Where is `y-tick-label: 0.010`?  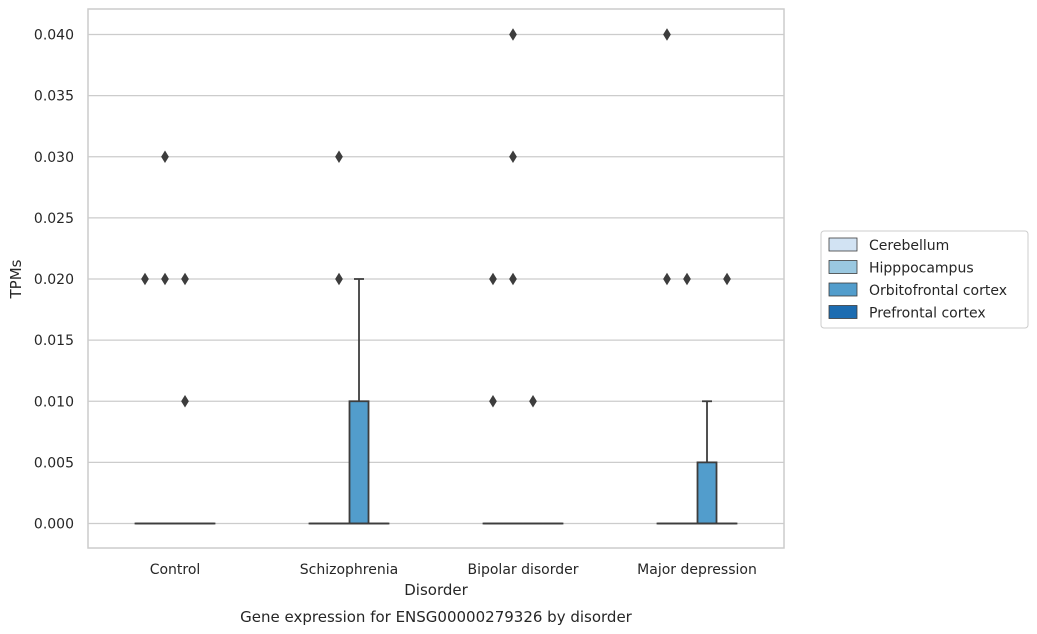
y-tick-label: 0.010 is located at coordinates (54, 402).